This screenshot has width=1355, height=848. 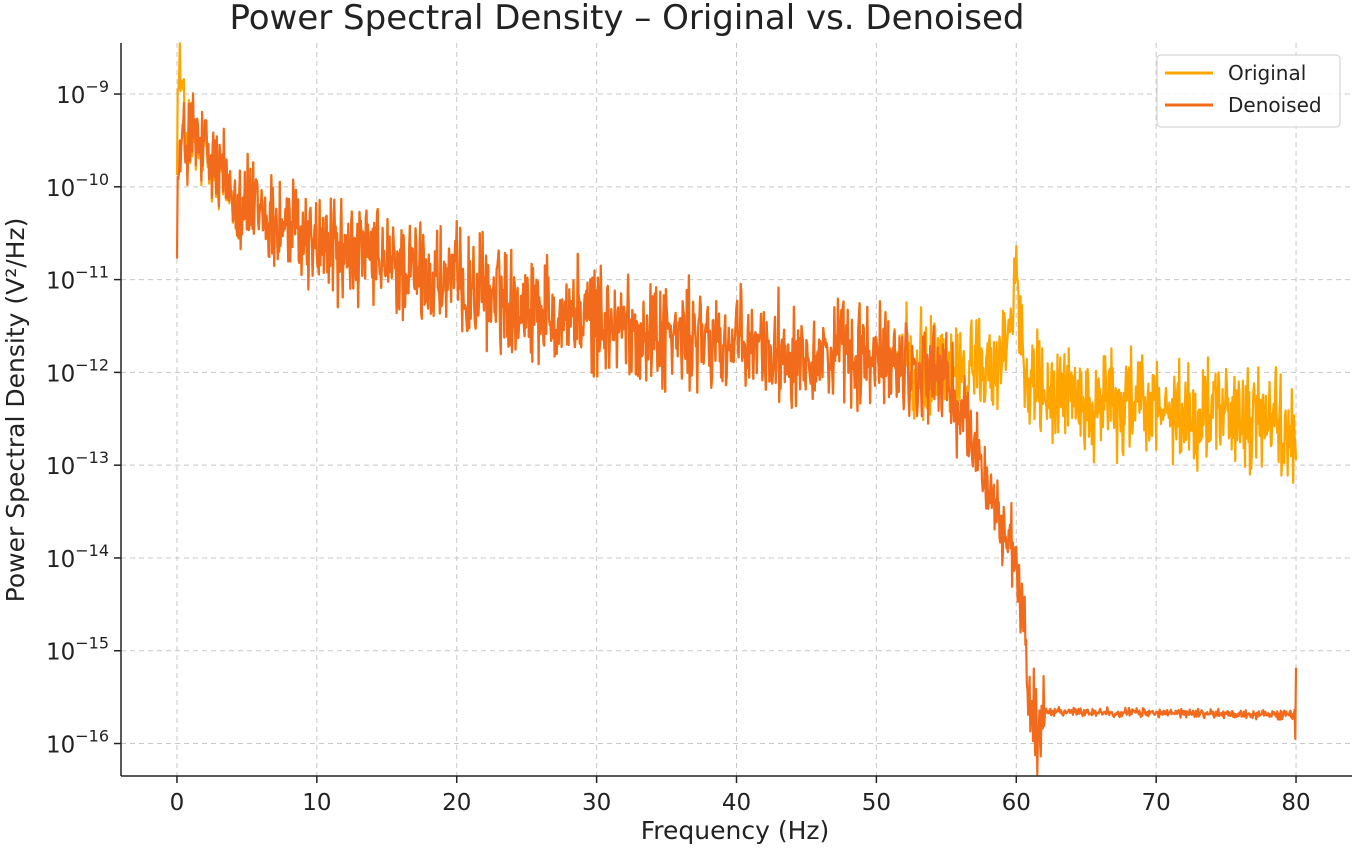 I want to click on legend-label-original: Original, so click(x=1267, y=73).